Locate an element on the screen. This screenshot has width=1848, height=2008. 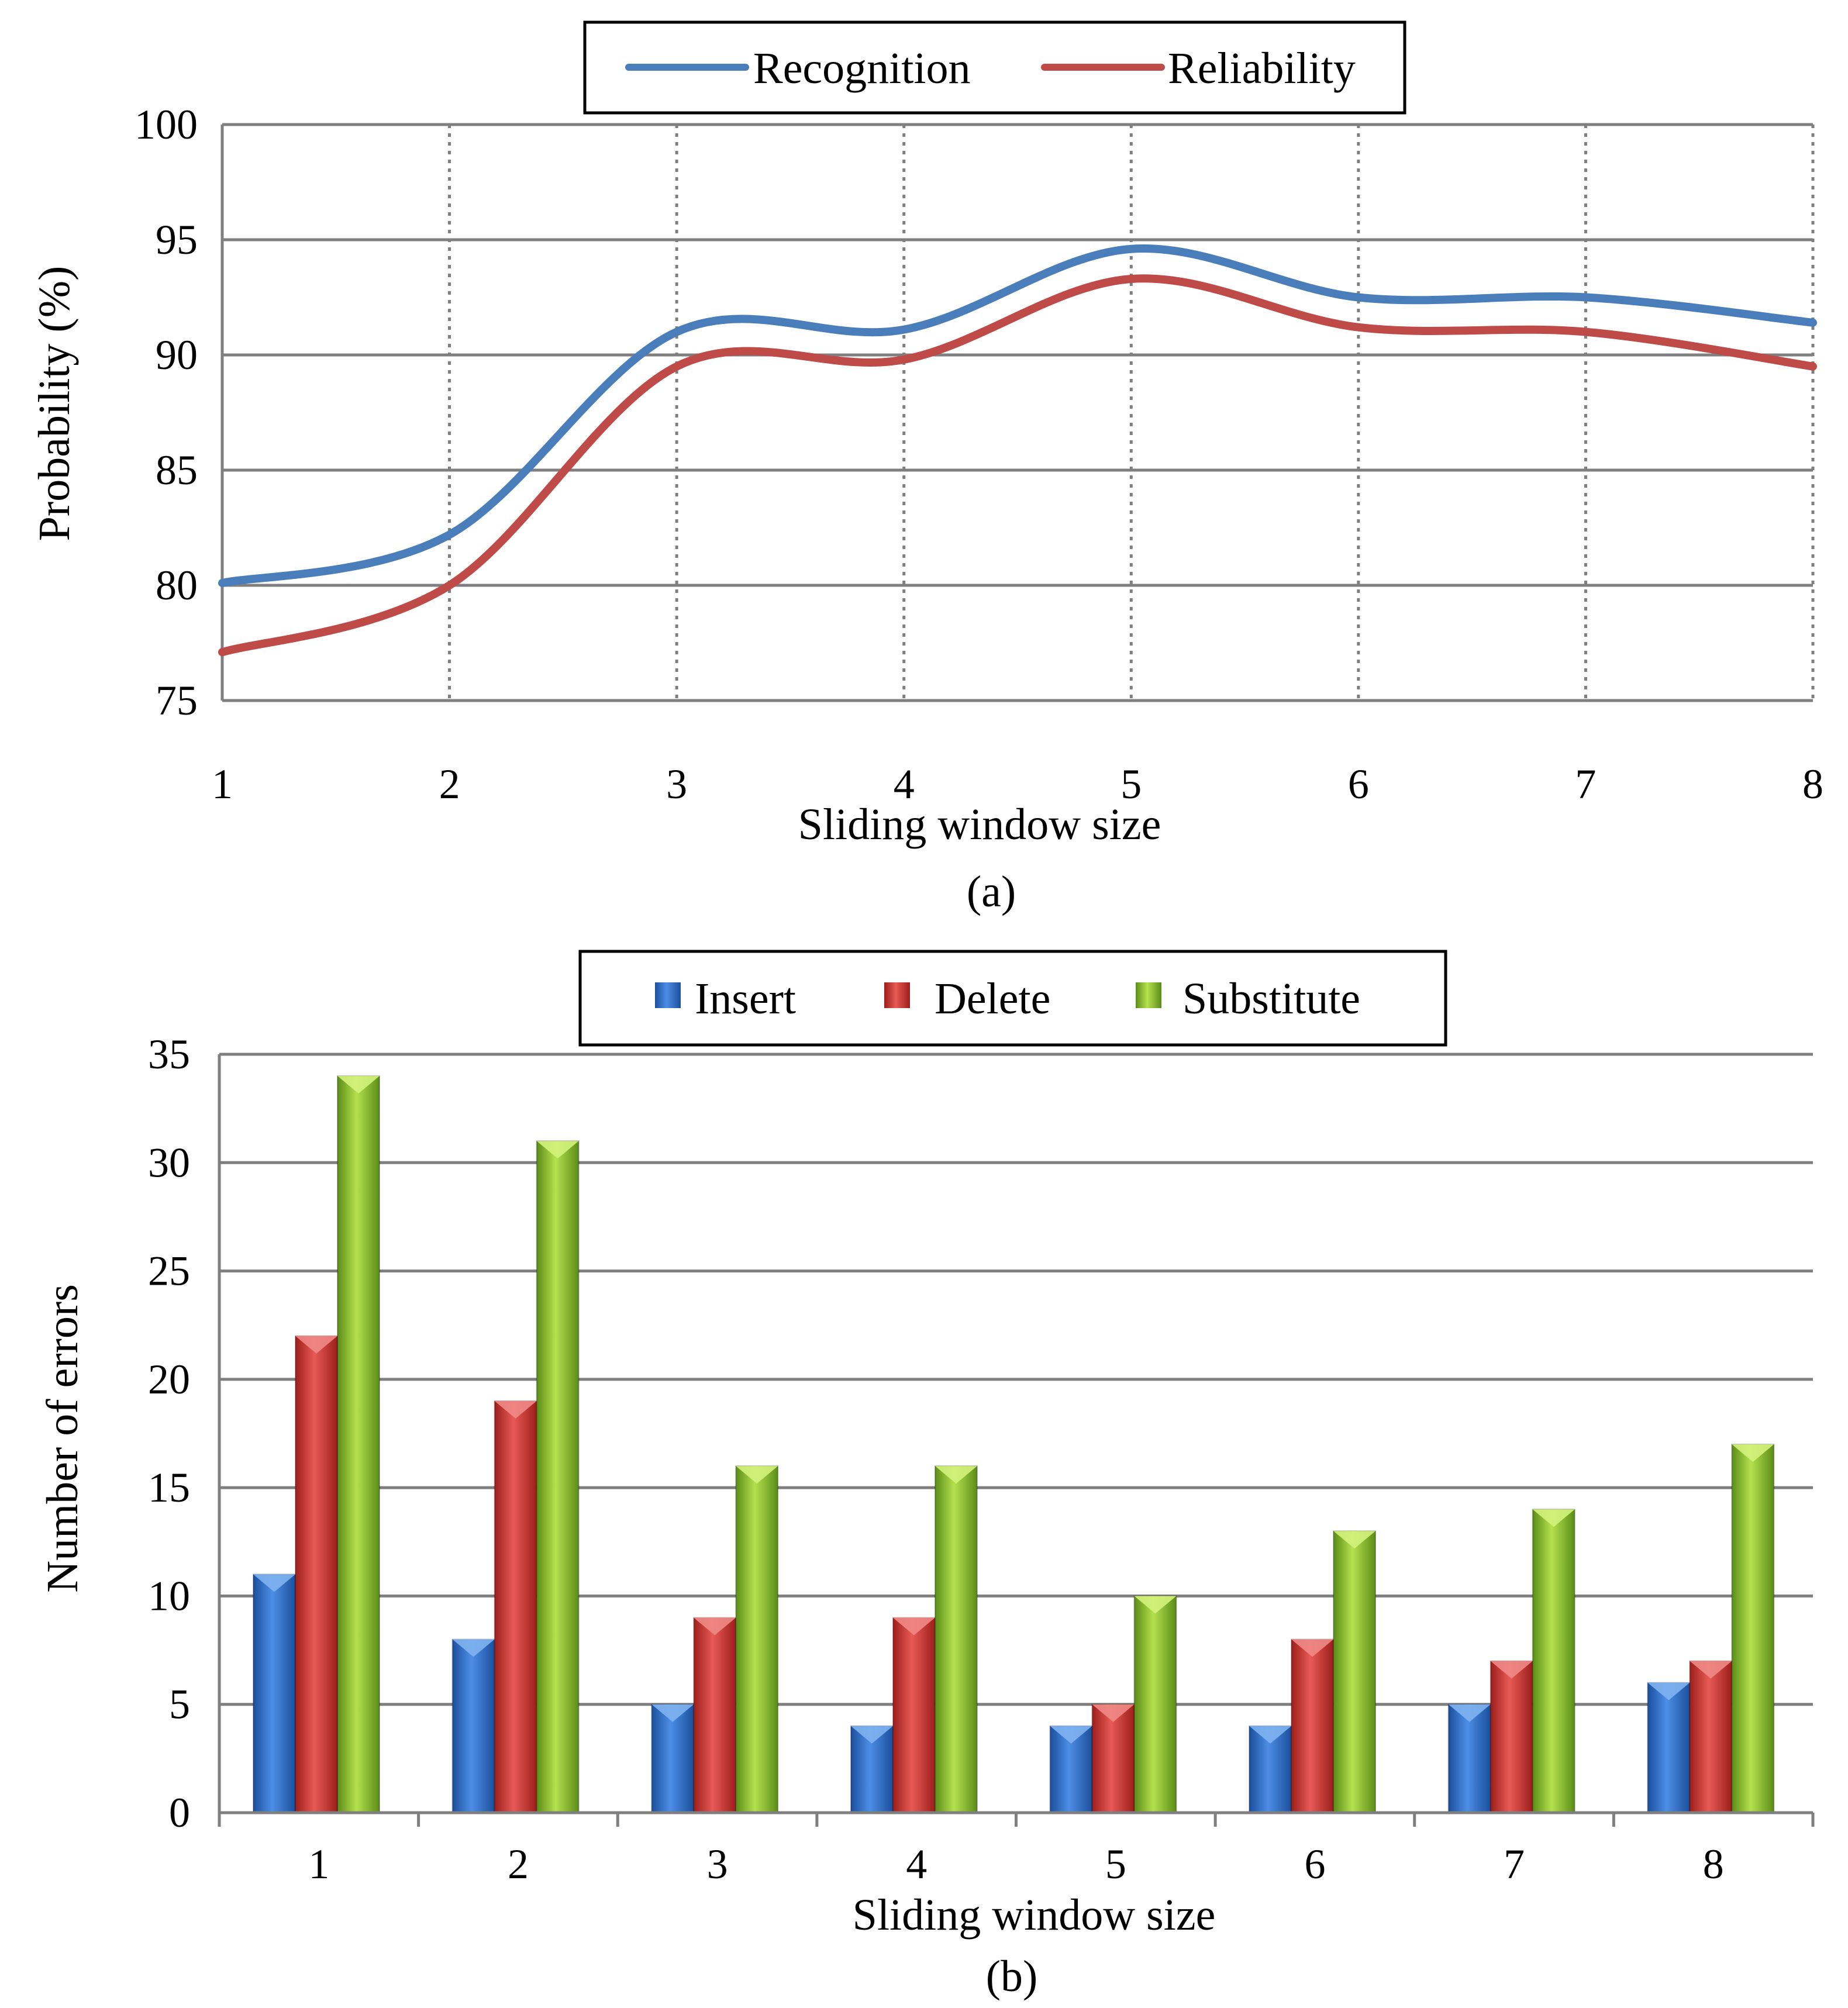
chart-a-x-tick-label: 1 is located at coordinates (222, 784).